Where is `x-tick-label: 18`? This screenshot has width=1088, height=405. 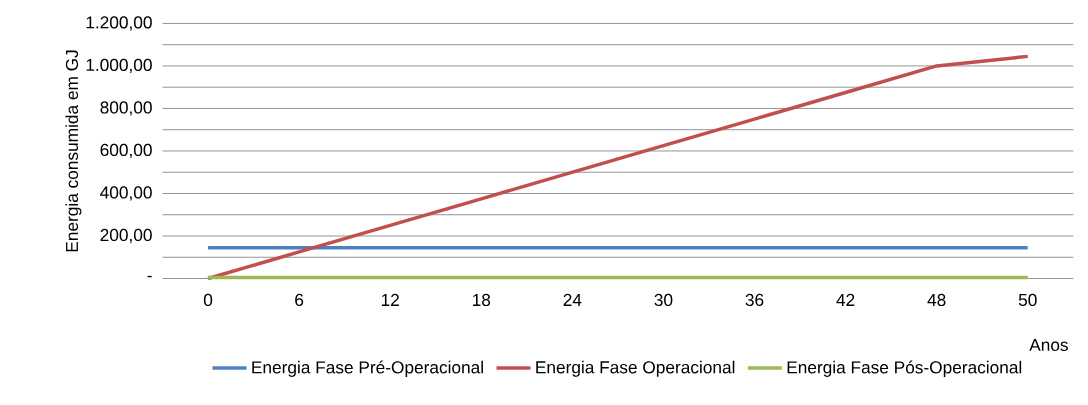
x-tick-label: 18 is located at coordinates (481, 299).